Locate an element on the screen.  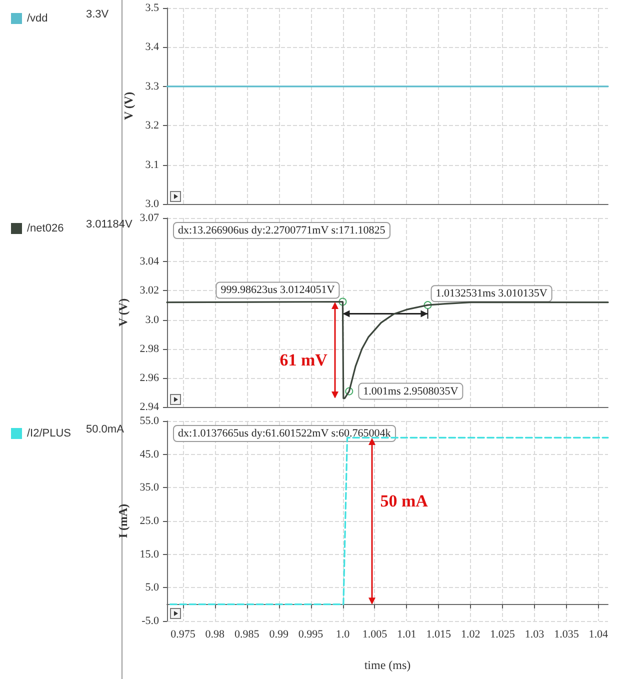
x-tick-label: 0.975 is located at coordinates (183, 634).